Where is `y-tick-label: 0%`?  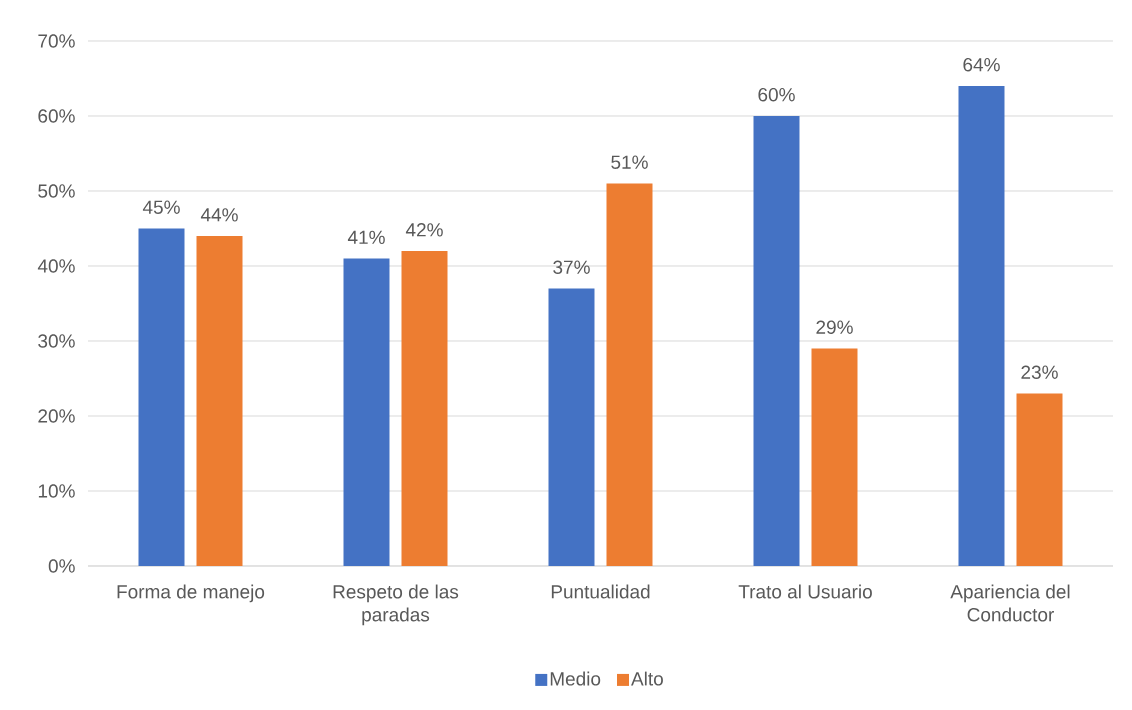
y-tick-label: 0% is located at coordinates (61, 566).